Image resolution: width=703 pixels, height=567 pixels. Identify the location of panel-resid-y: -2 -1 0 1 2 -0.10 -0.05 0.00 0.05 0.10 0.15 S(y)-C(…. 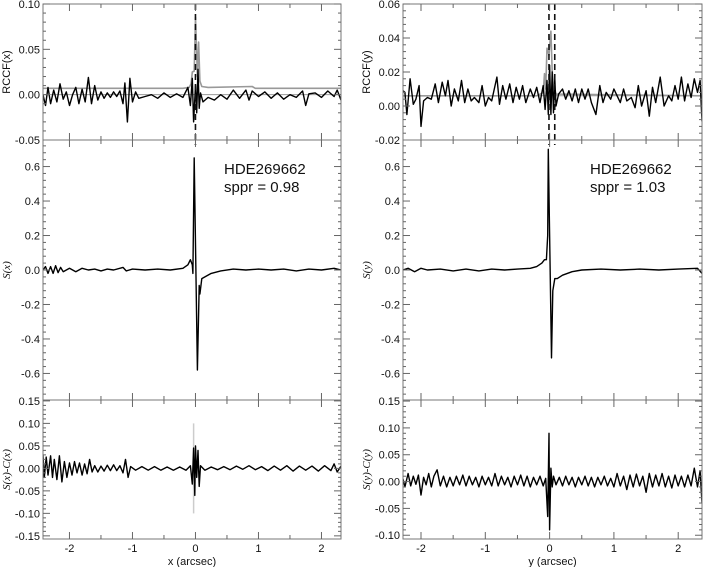
(532, 481).